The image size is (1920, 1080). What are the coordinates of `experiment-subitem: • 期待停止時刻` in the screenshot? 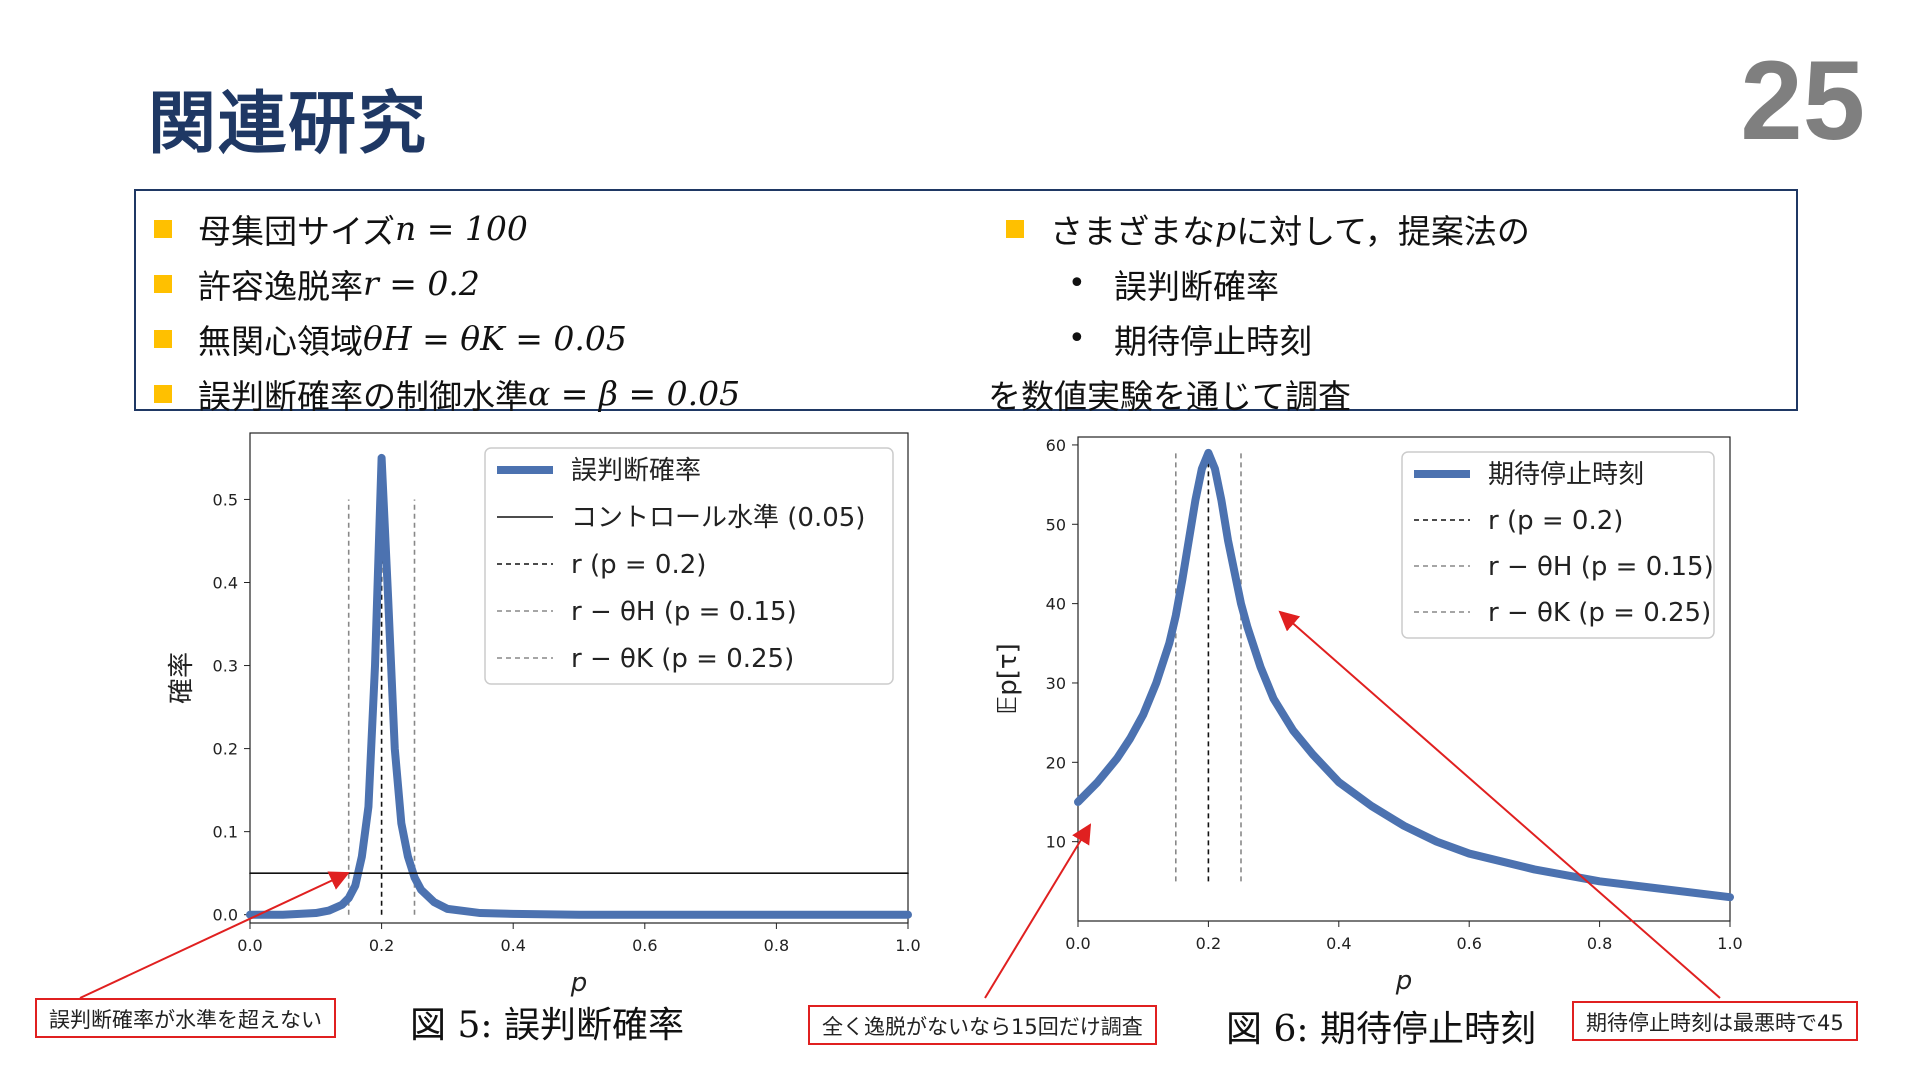 It's located at (1268, 338).